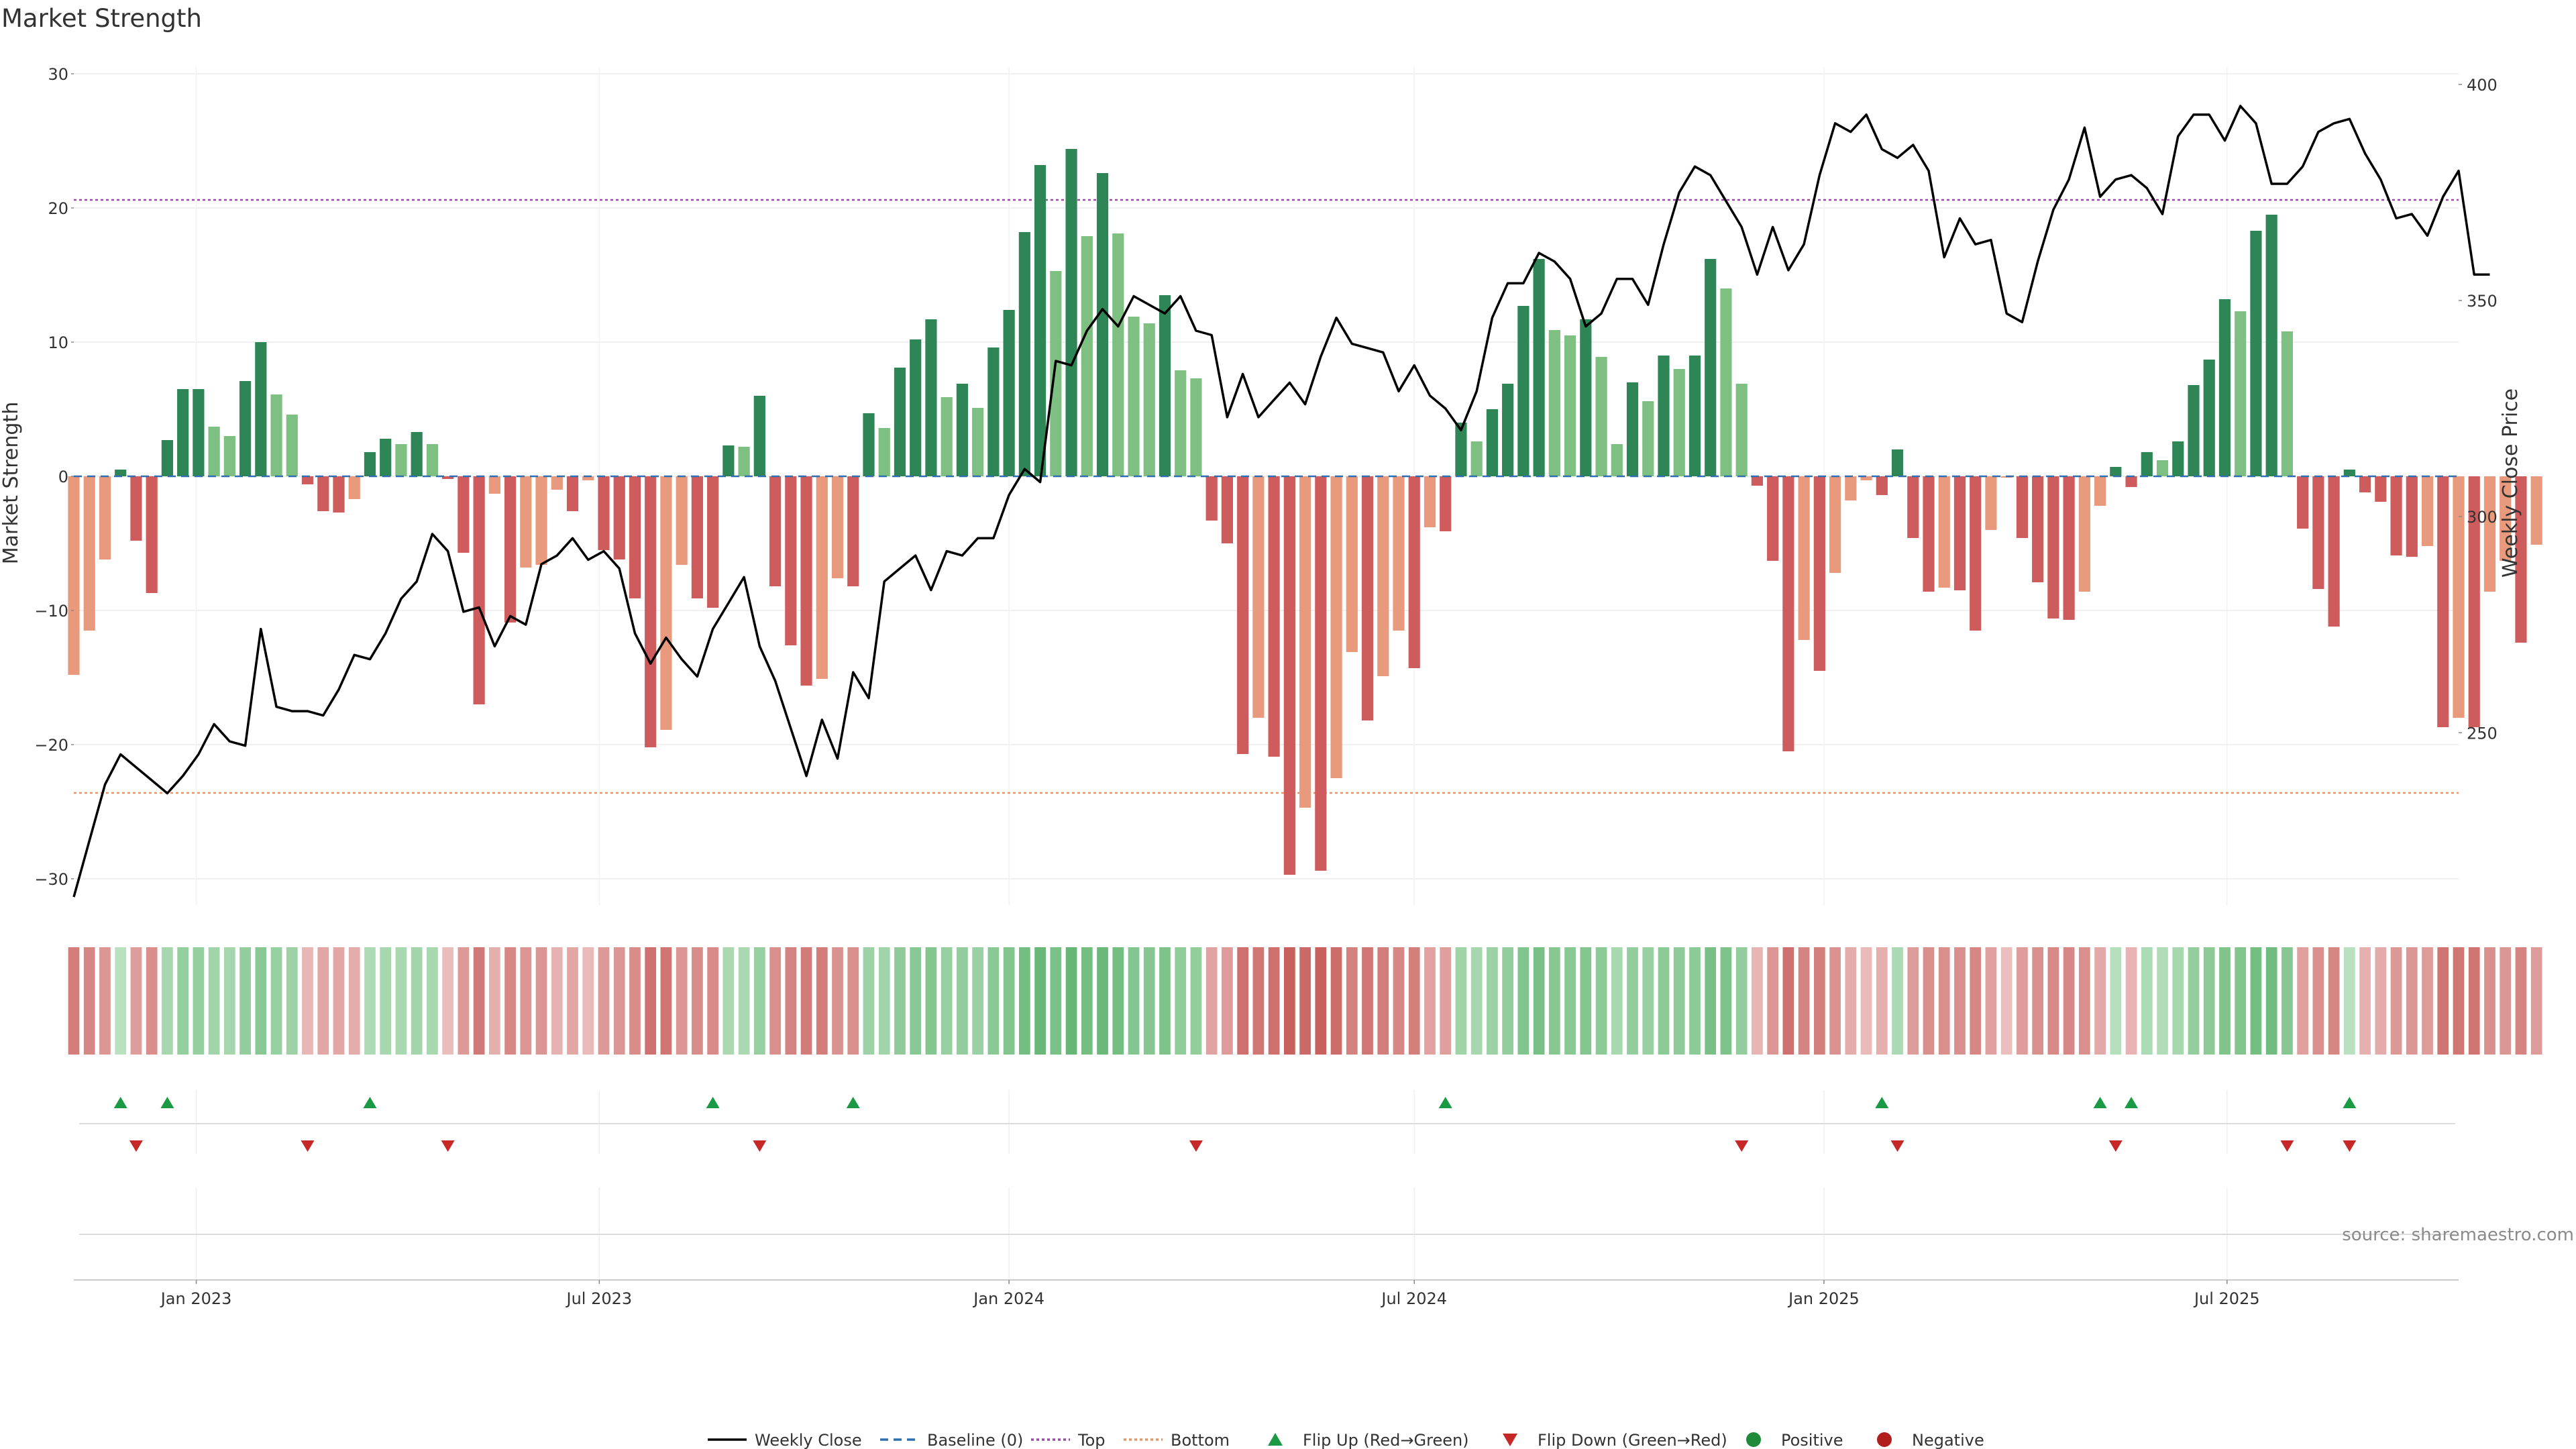 This screenshot has width=2576, height=1449. What do you see at coordinates (951, 1440) in the screenshot?
I see `legend-item: Baseline (0)` at bounding box center [951, 1440].